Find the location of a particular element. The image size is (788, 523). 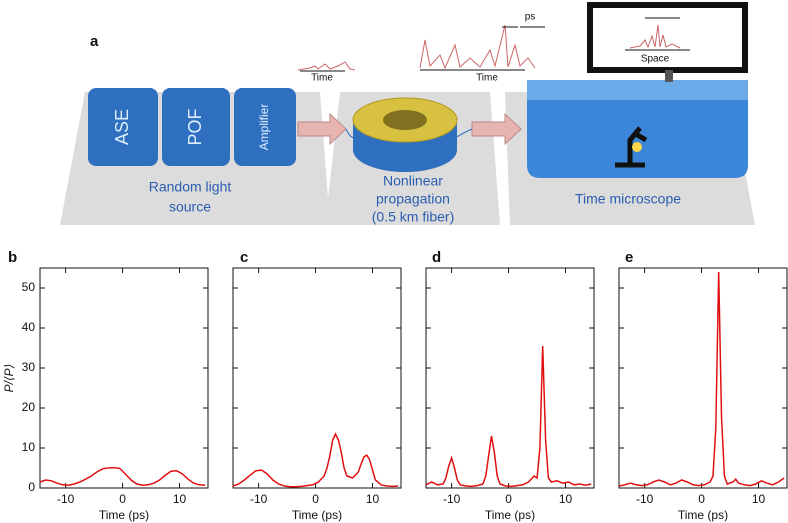

y-tick-label: 40 is located at coordinates (29, 327).